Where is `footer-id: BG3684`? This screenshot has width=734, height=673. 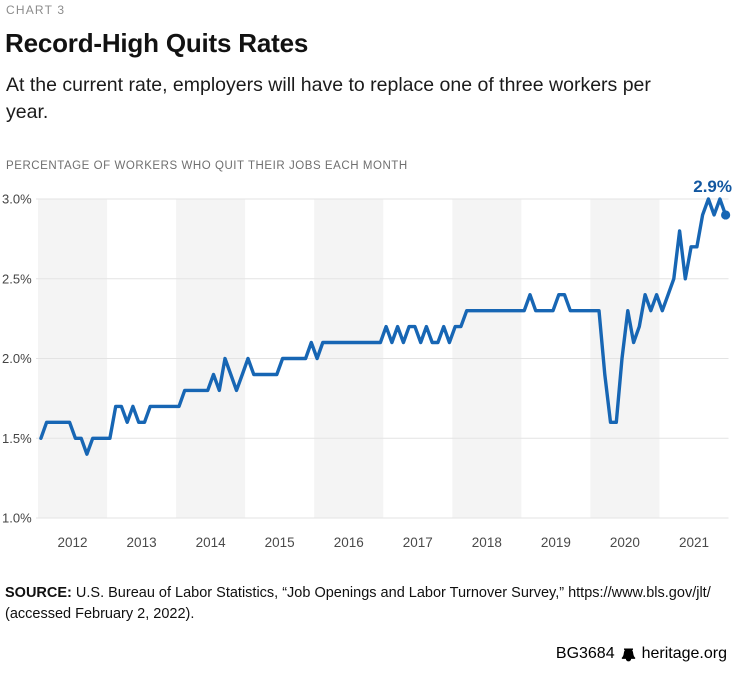 footer-id: BG3684 is located at coordinates (585, 653).